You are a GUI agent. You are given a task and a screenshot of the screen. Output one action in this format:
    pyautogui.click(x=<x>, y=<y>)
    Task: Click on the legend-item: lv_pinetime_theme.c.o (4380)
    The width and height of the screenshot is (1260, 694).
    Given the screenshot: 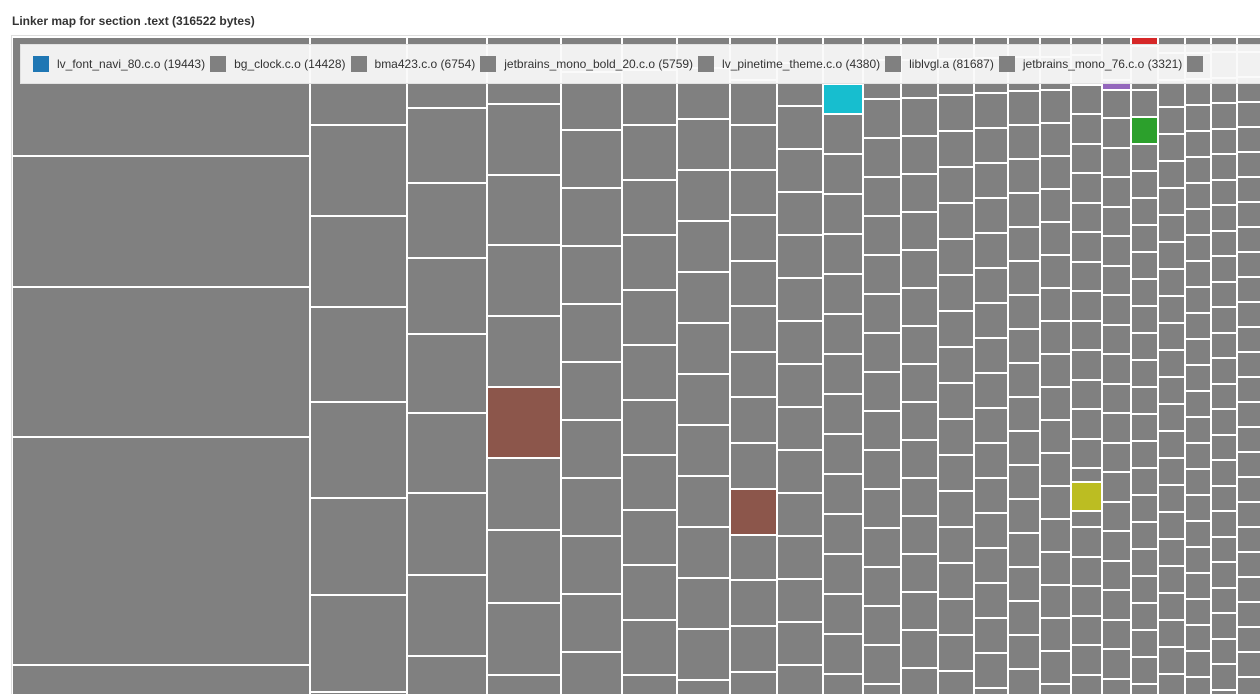 What is the action you would take?
    pyautogui.click(x=789, y=64)
    